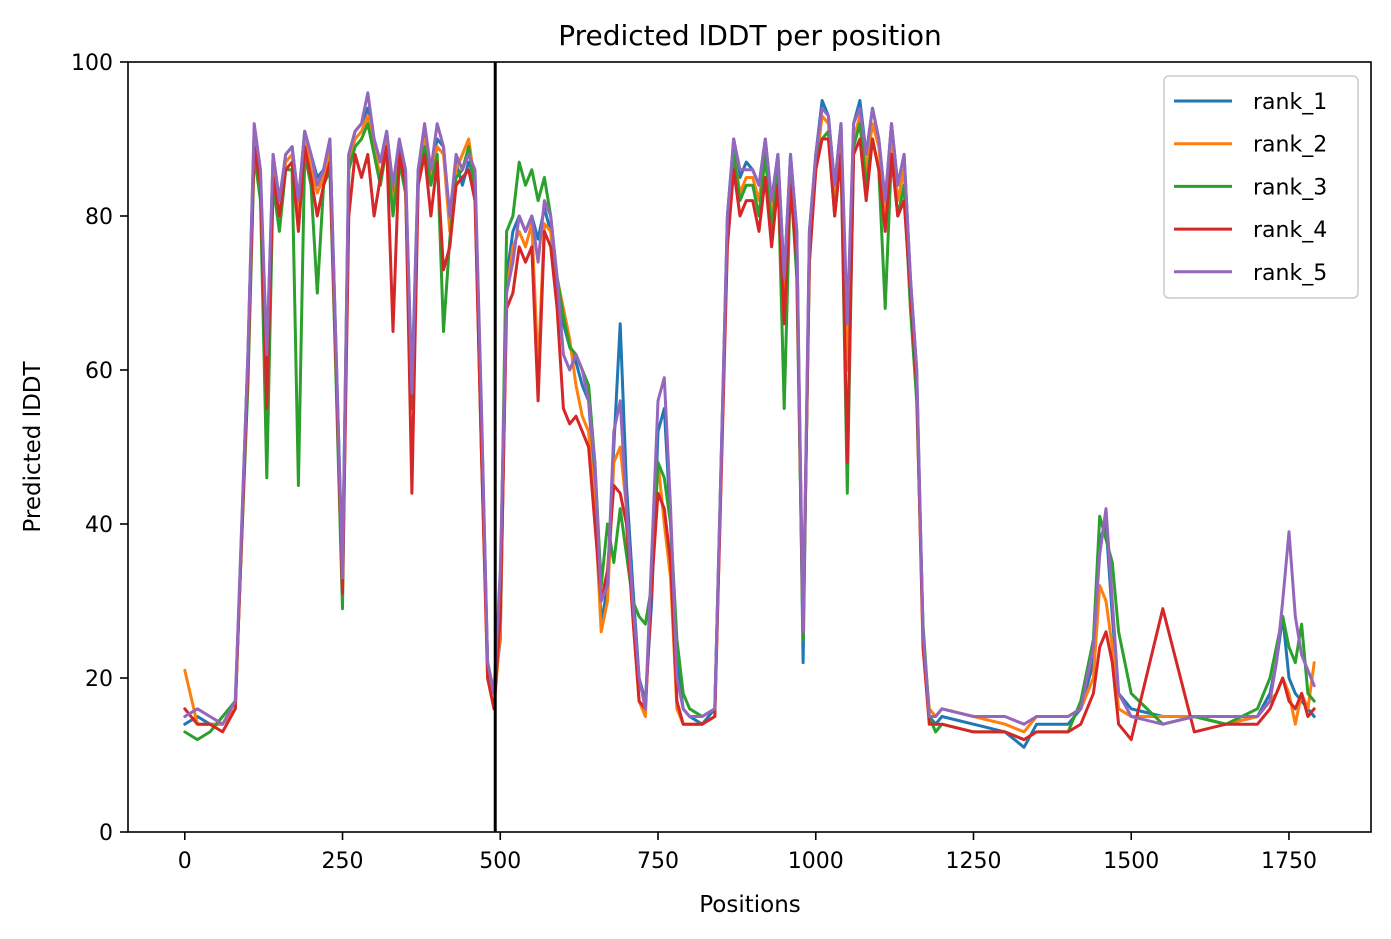 Image resolution: width=1391 pixels, height=939 pixels. Describe the element at coordinates (185, 861) in the screenshot. I see `x-tick-label: 0` at that location.